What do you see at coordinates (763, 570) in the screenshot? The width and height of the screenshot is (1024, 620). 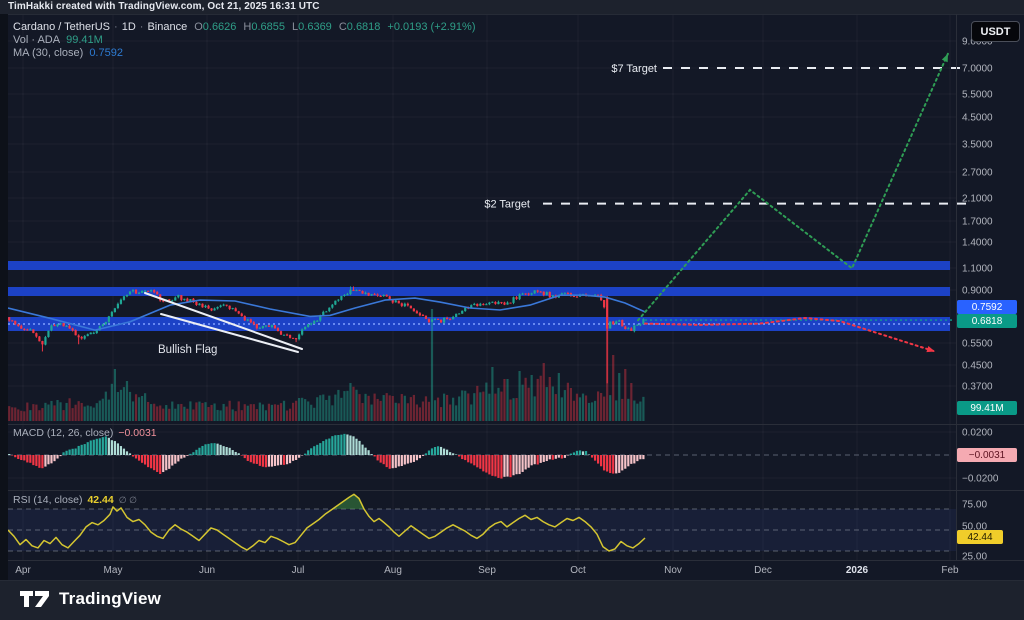 I see `svg-text: Dec` at bounding box center [763, 570].